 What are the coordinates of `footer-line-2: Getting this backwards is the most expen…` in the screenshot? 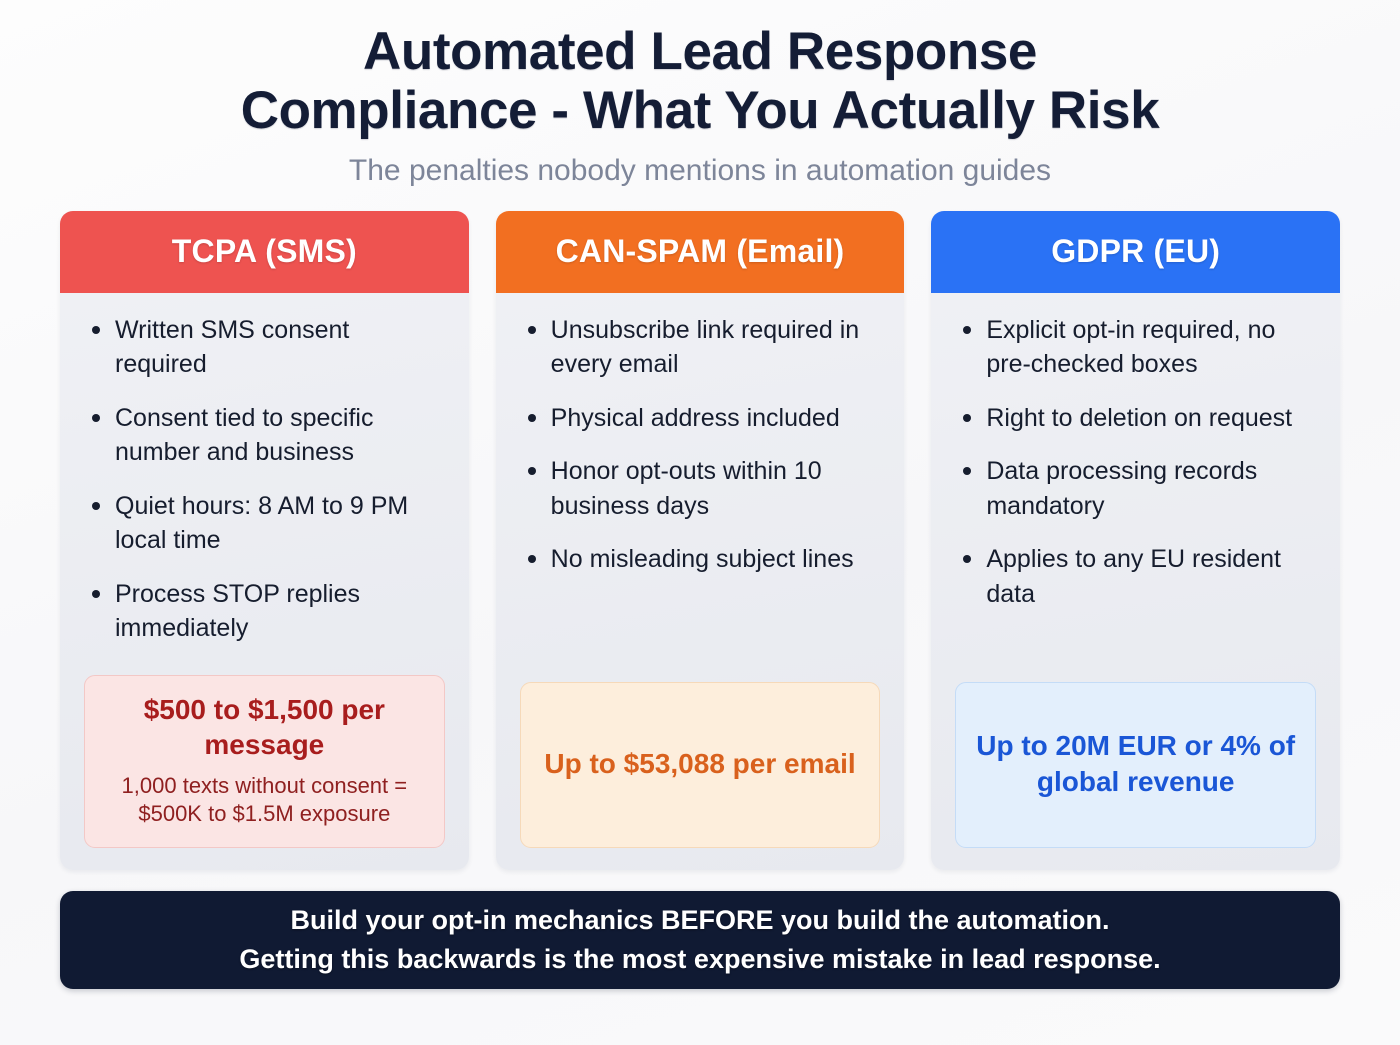 It's located at (700, 958).